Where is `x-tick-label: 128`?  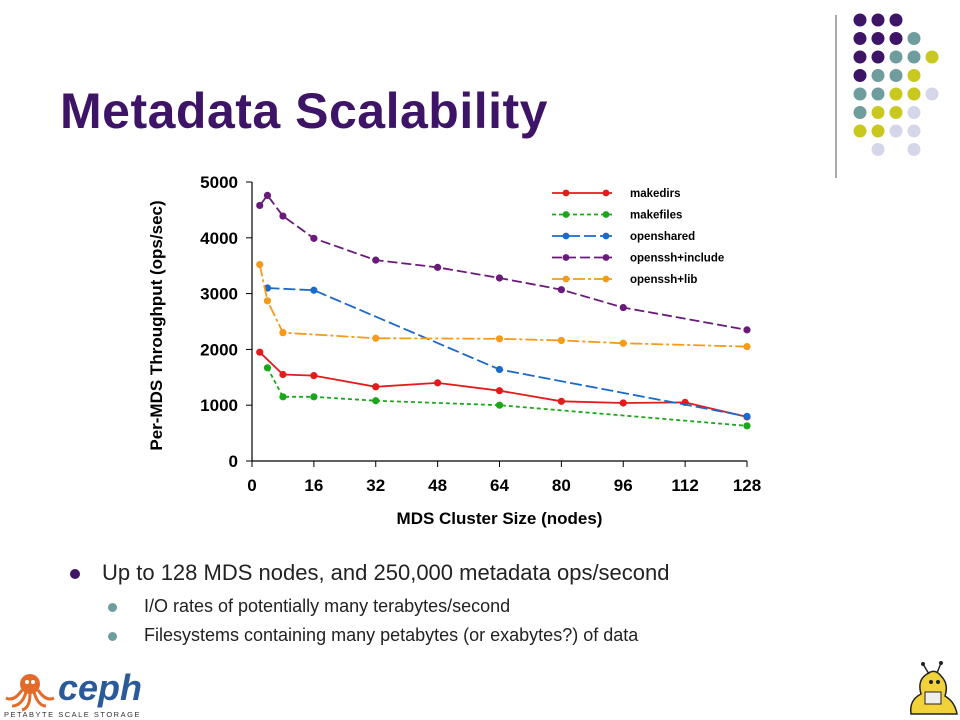 x-tick-label: 128 is located at coordinates (747, 485).